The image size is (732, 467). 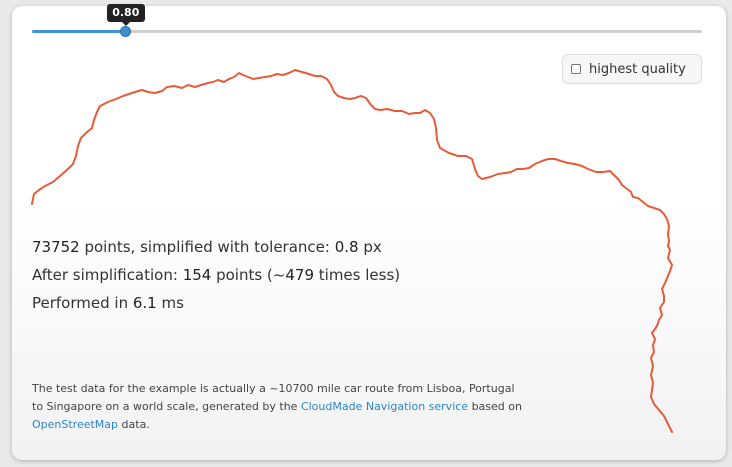 What do you see at coordinates (357, 275) in the screenshot?
I see `stats-line2-end: times less)` at bounding box center [357, 275].